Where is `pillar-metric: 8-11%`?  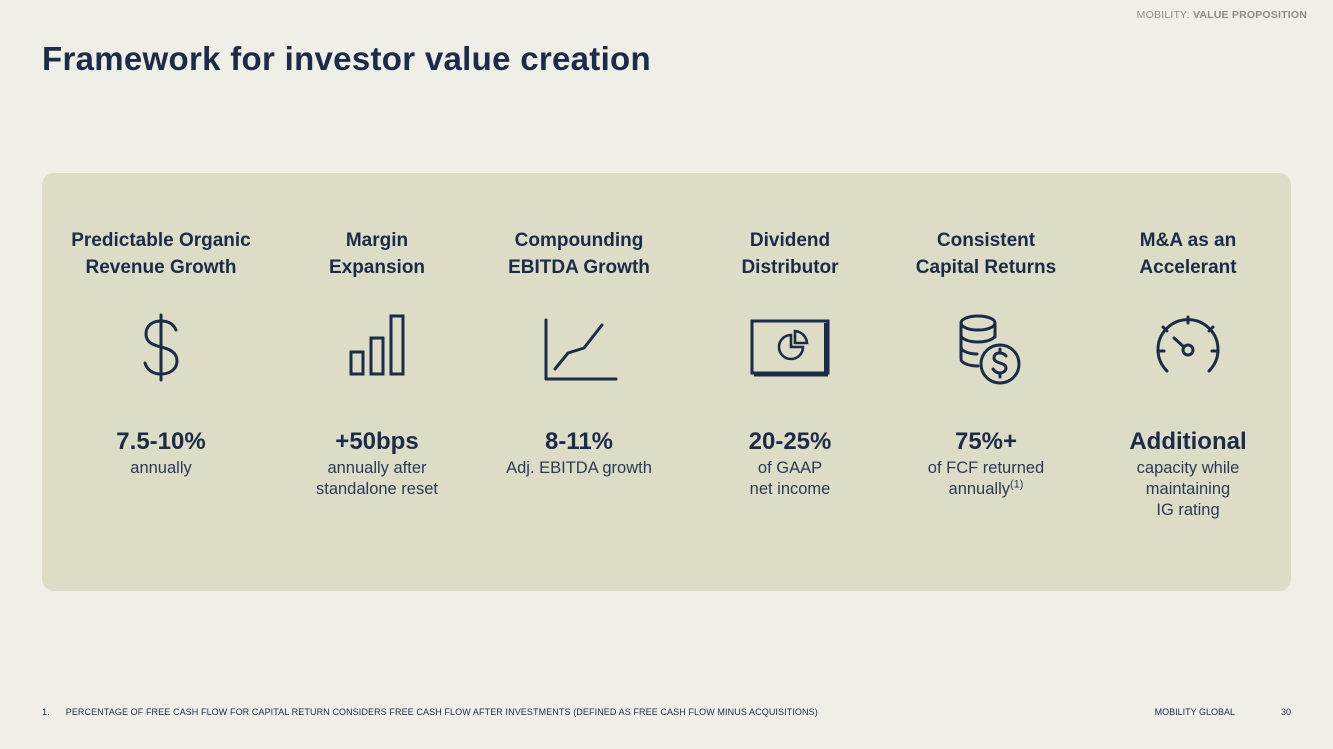 pillar-metric: 8-11% is located at coordinates (579, 441).